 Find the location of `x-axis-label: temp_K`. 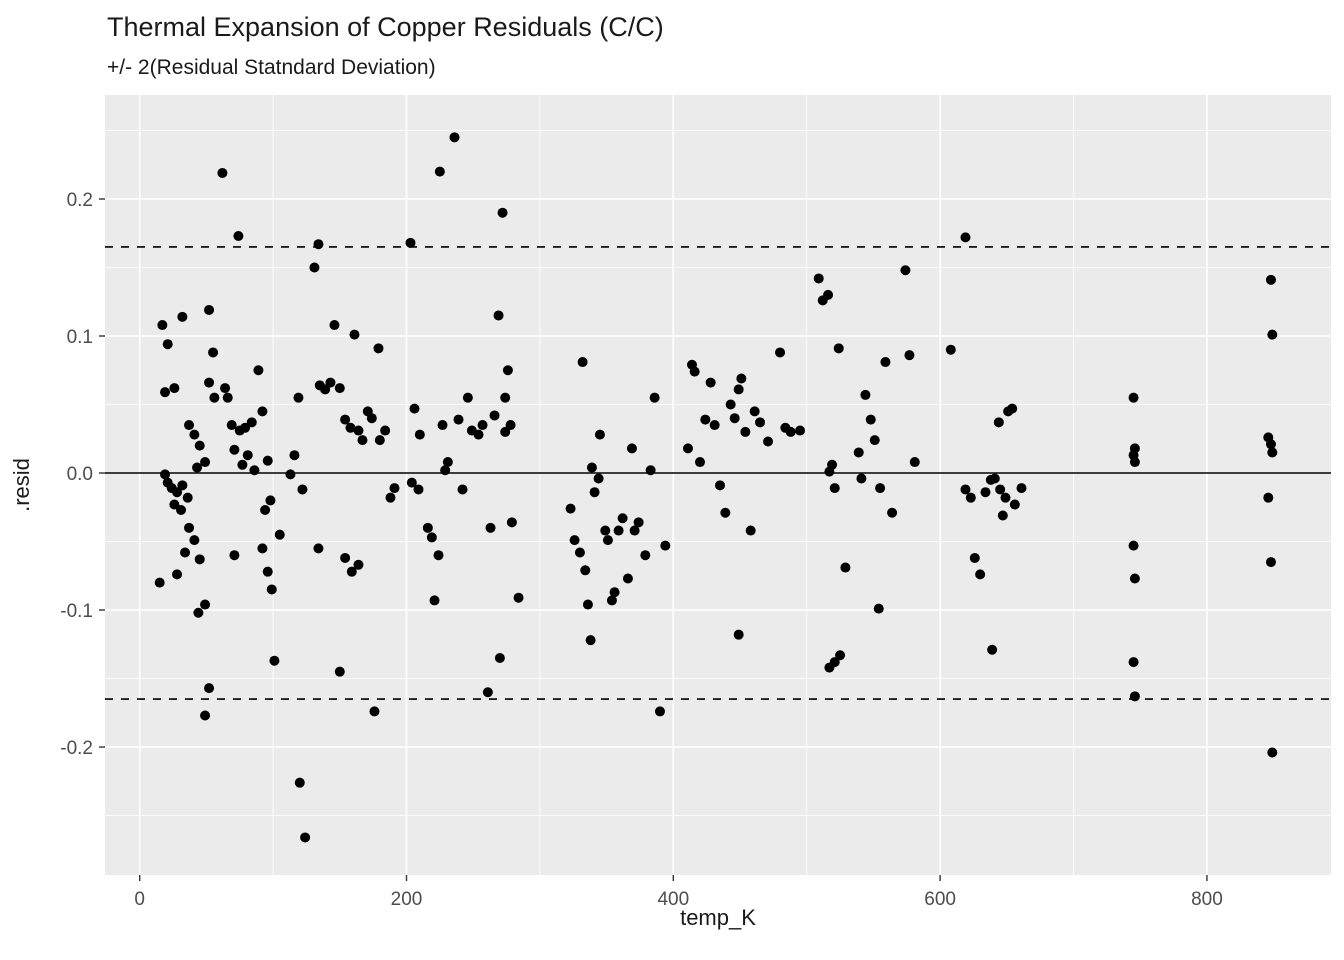

x-axis-label: temp_K is located at coordinates (718, 917).